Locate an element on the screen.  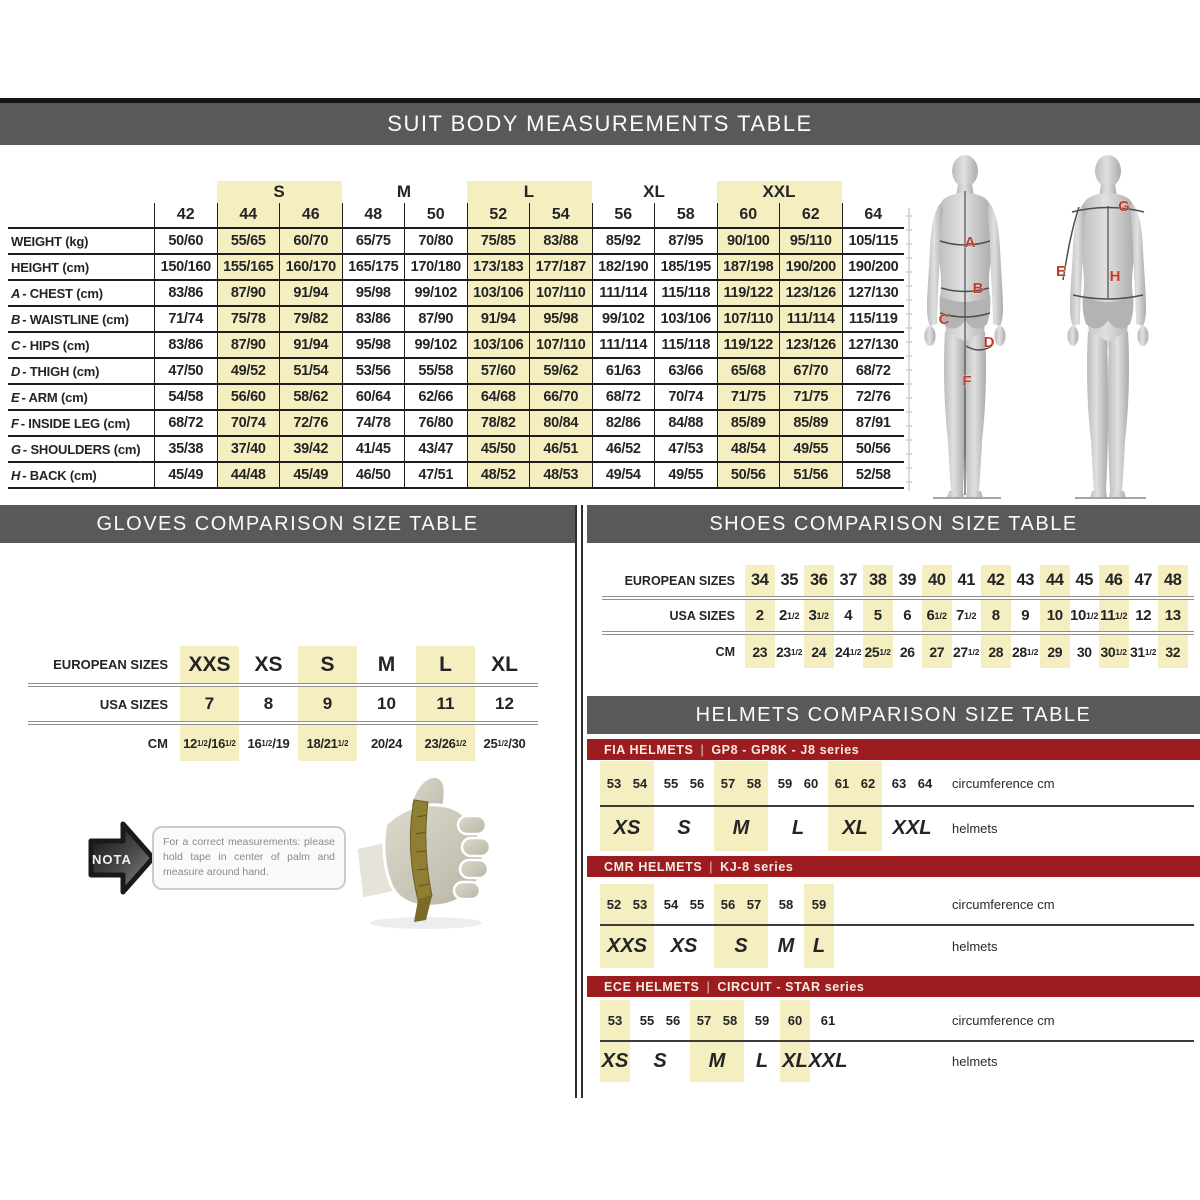
suit-value-cell: 74/78 is located at coordinates (372, 424).